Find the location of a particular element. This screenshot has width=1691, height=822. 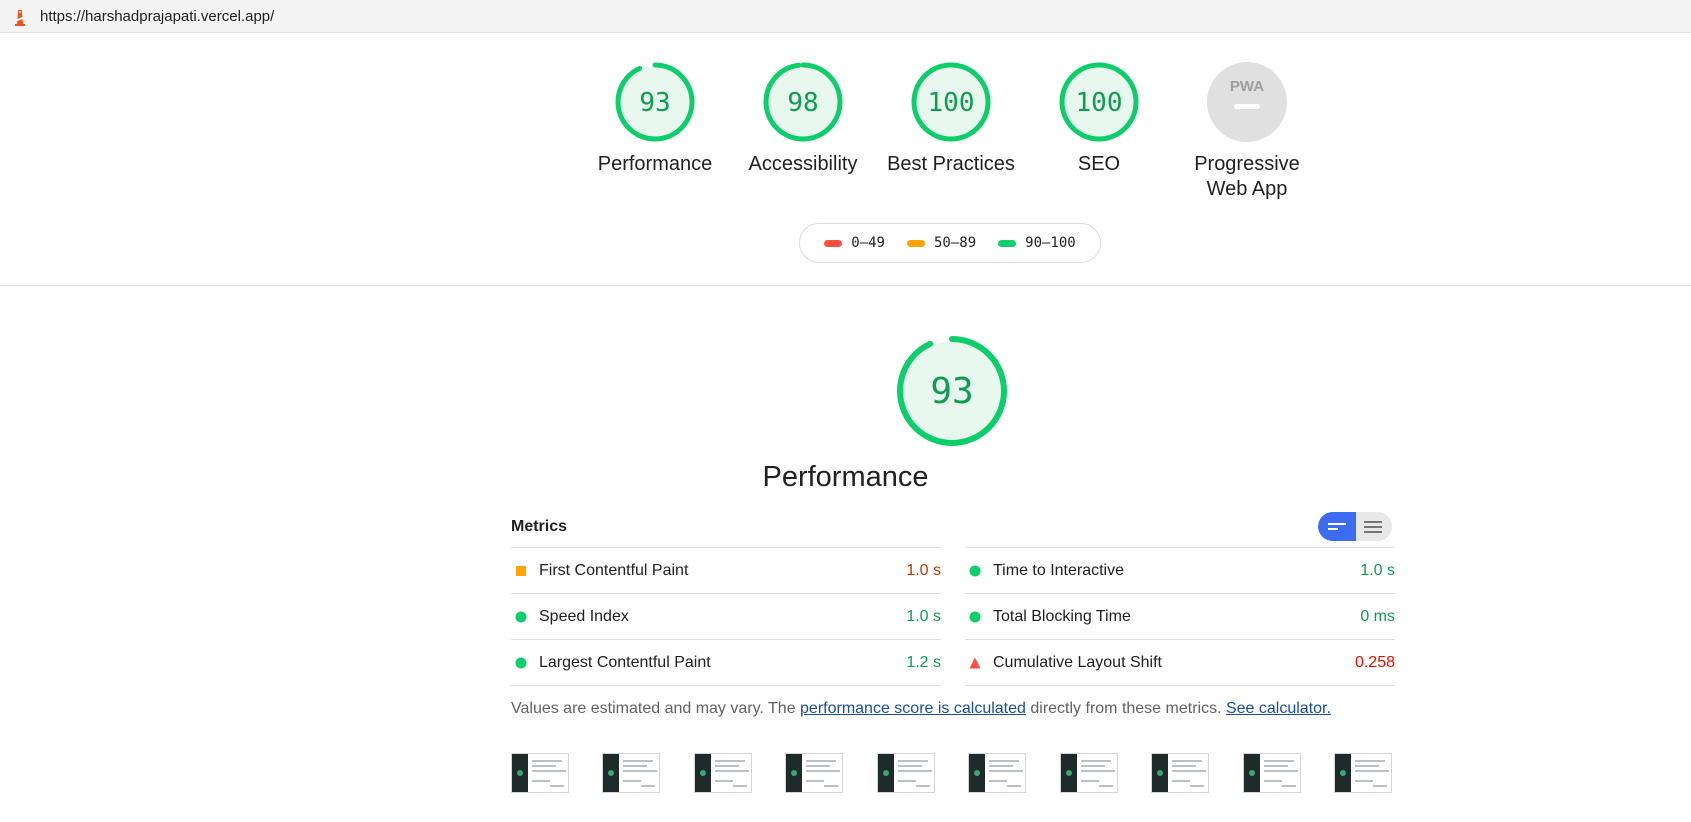

score-calculated-link: performance score is calculated is located at coordinates (913, 708).